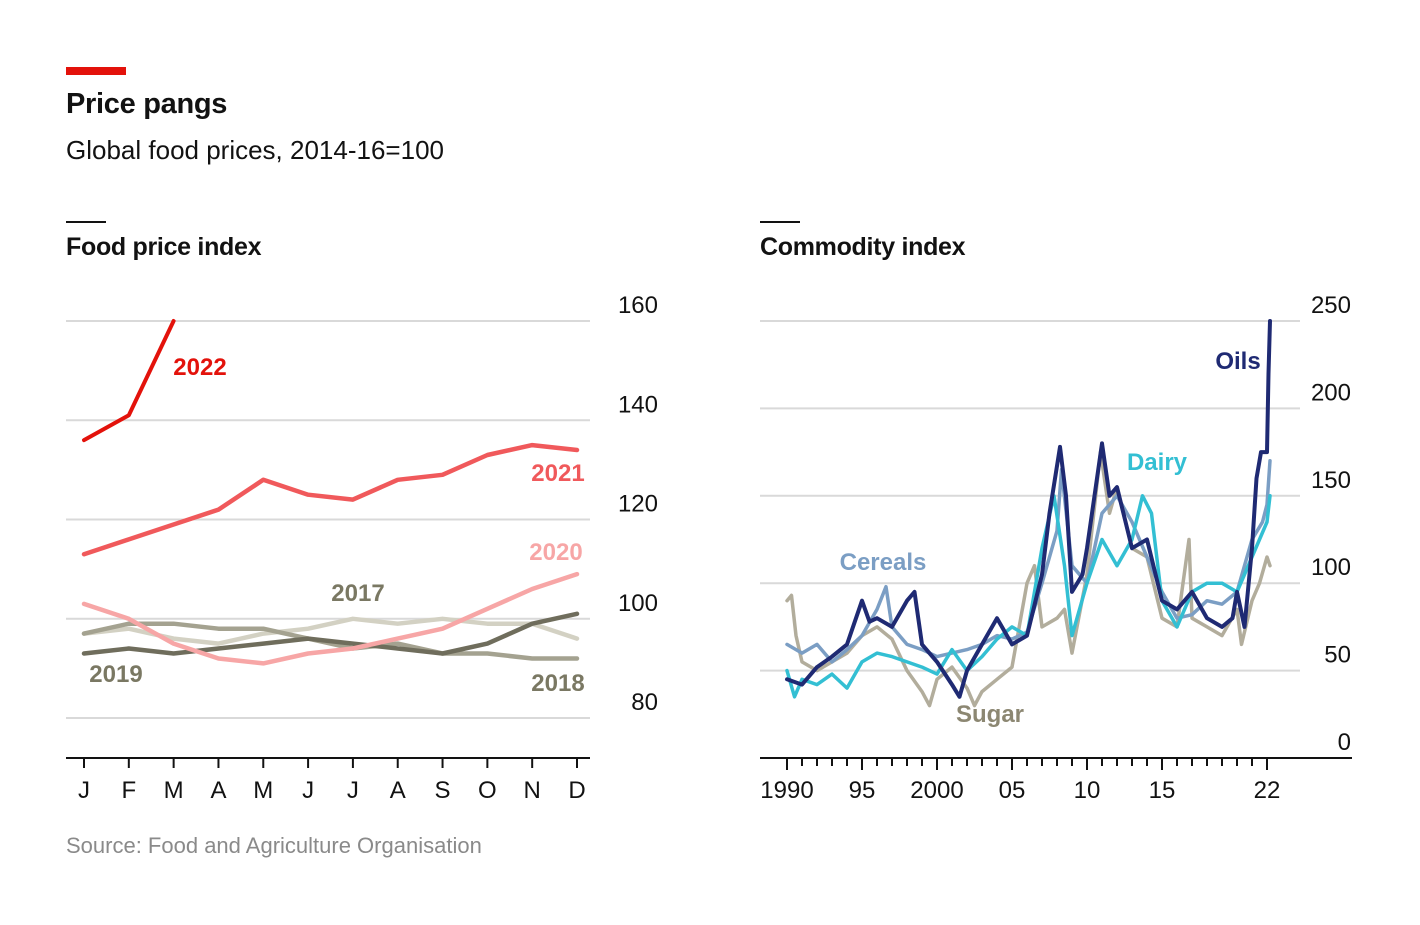 The image size is (1420, 925). I want to click on series-label-2018: 2018, so click(557, 683).